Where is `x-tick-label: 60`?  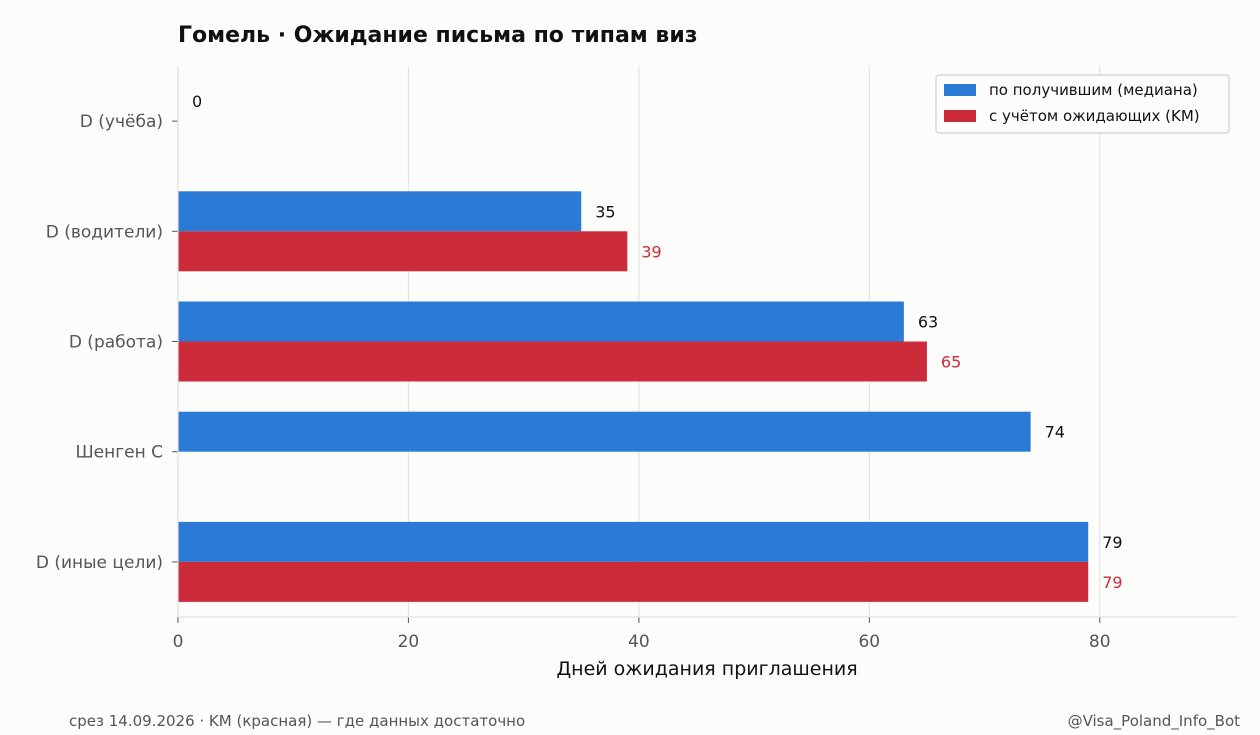
x-tick-label: 60 is located at coordinates (869, 642).